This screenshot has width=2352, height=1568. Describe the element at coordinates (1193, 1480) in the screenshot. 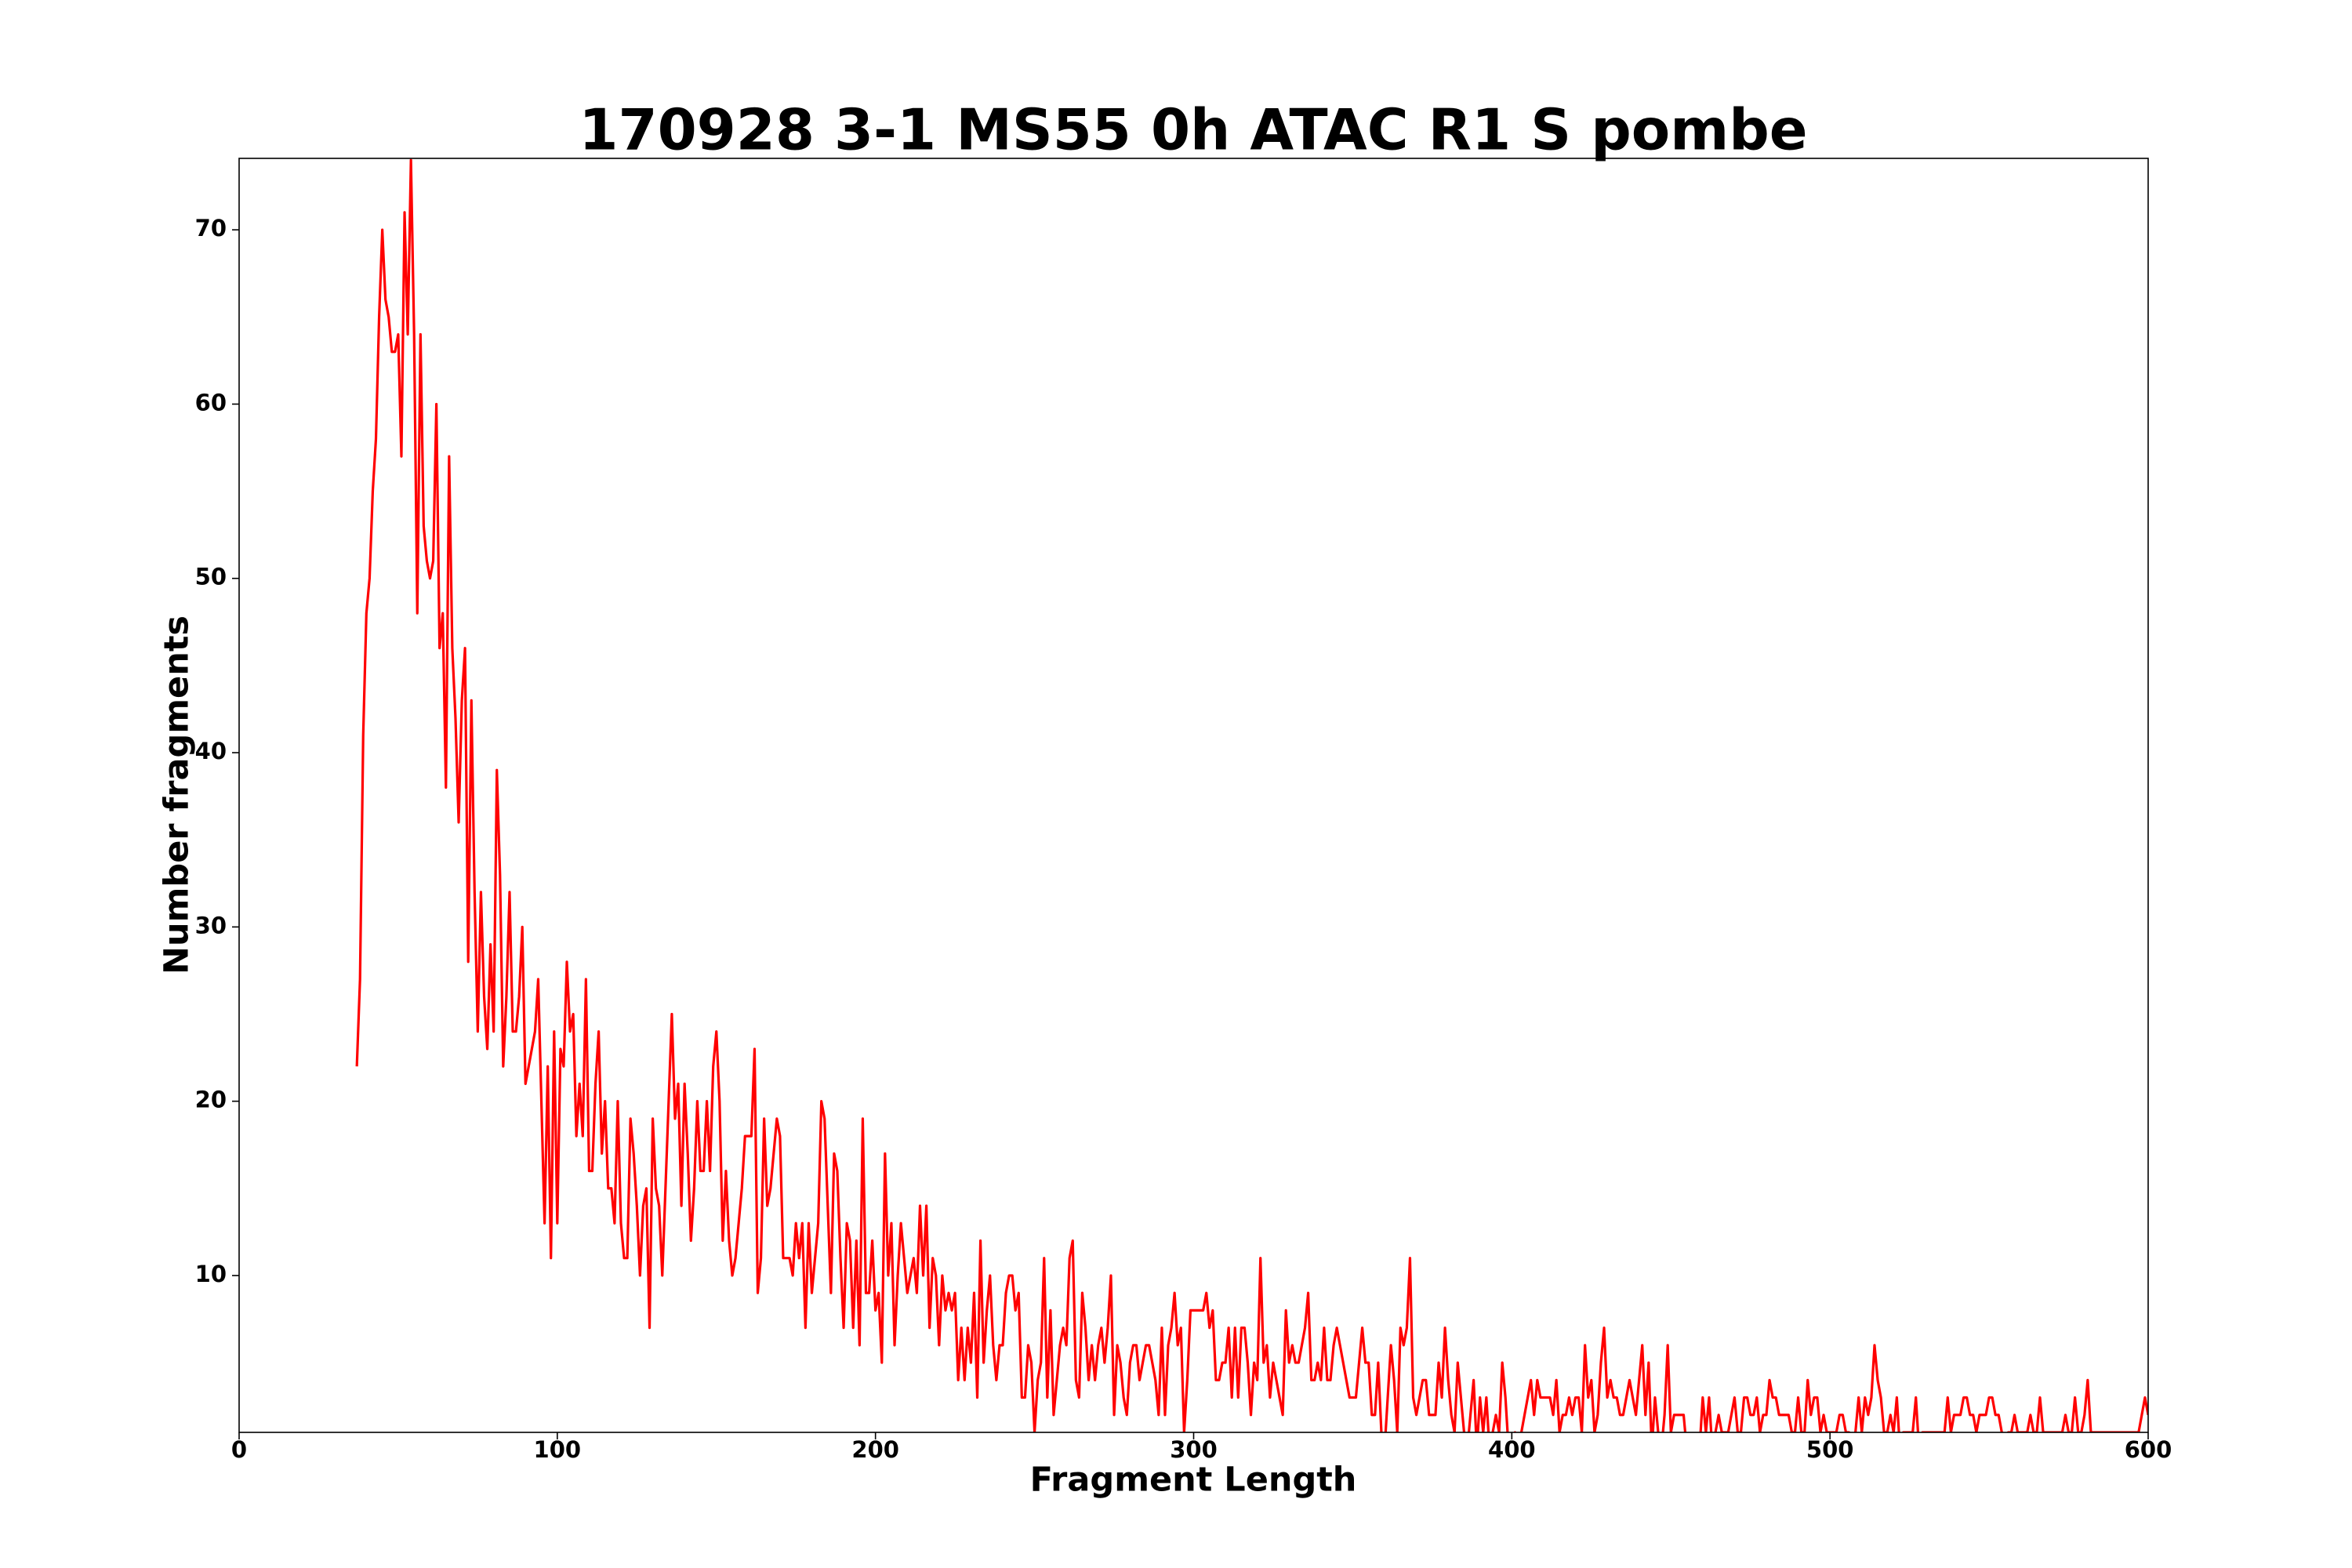

I see `x-axis-label: Fragment Length` at that location.